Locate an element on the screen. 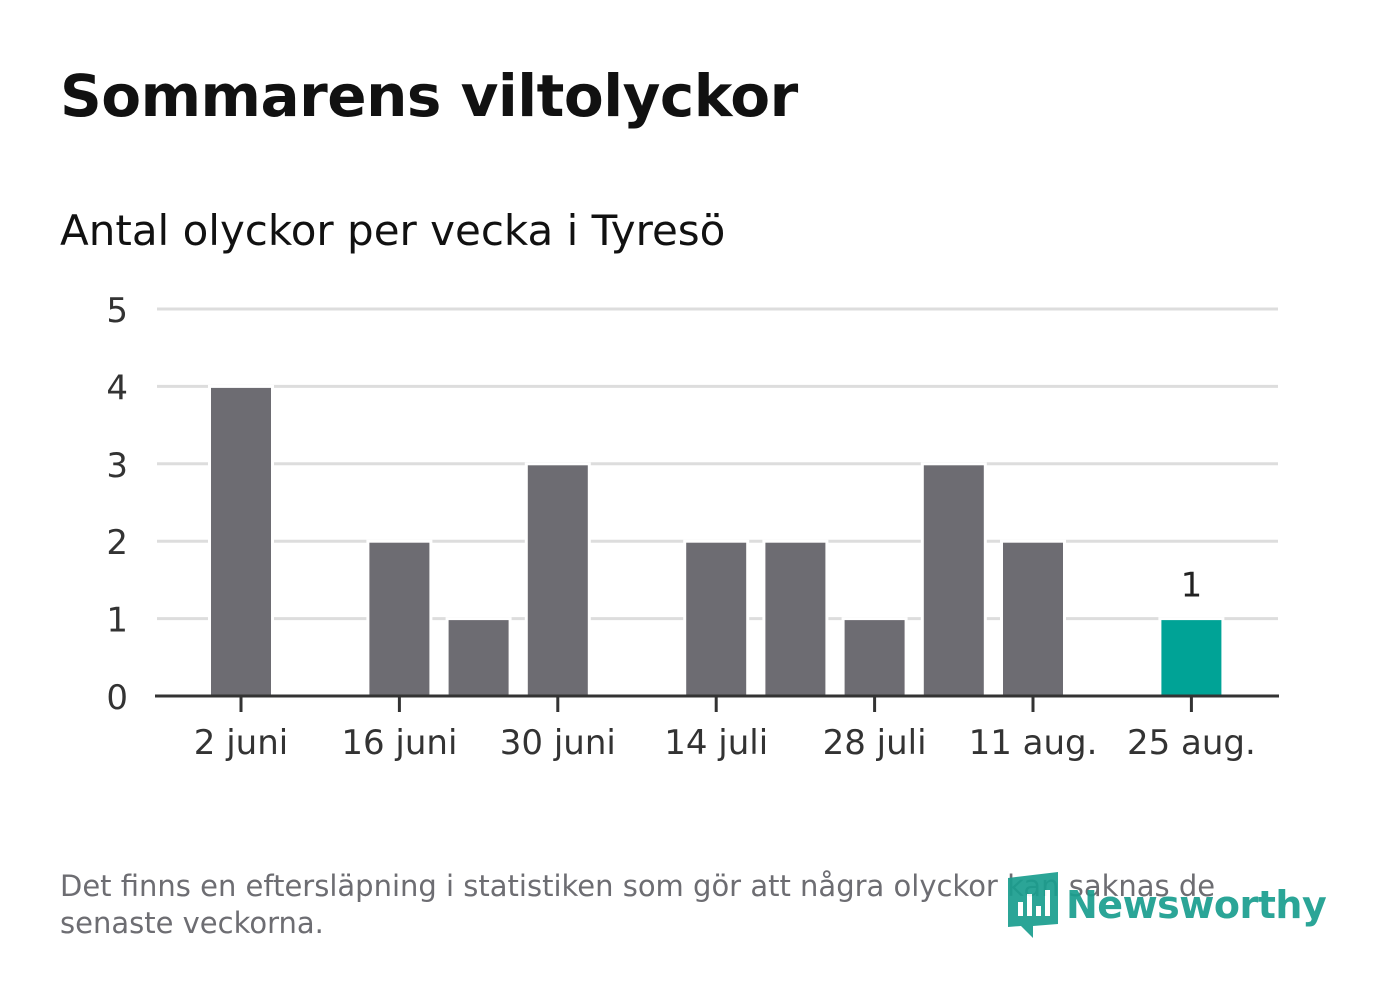 Image resolution: width=1382 pixels, height=999 pixels. newsworthy-logo: Newsworthy is located at coordinates (1167, 905).